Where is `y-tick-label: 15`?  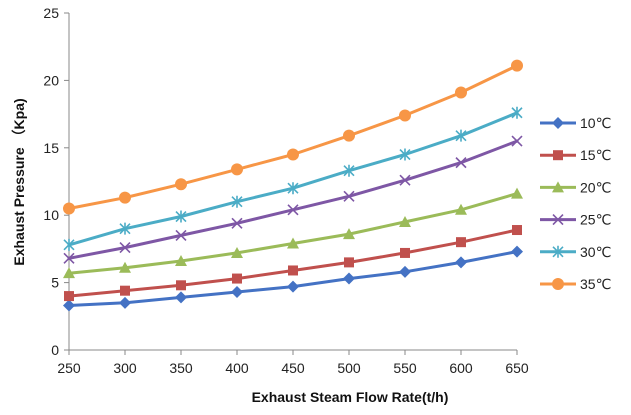 y-tick-label: 15 is located at coordinates (51, 148).